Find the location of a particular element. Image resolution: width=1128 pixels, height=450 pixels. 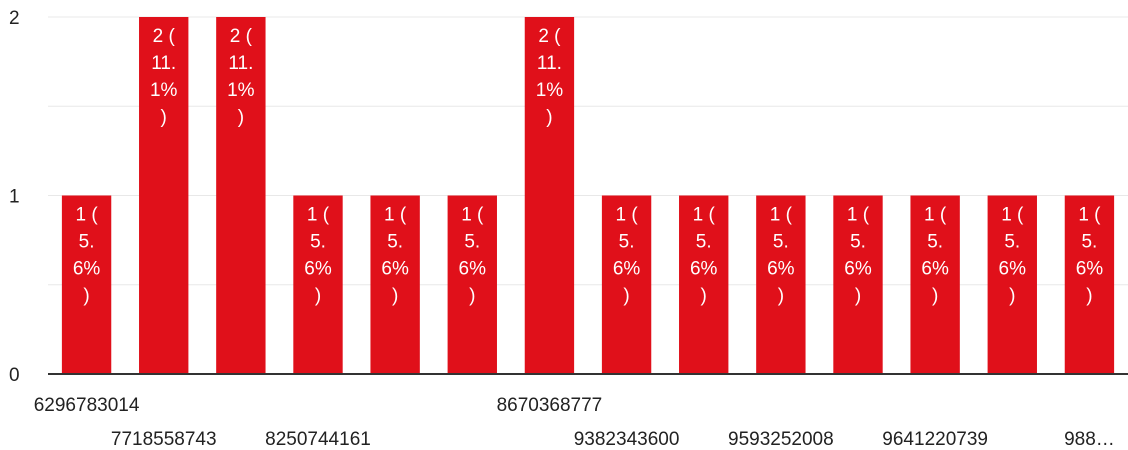

x-tick-label: 9593252008 is located at coordinates (781, 439).